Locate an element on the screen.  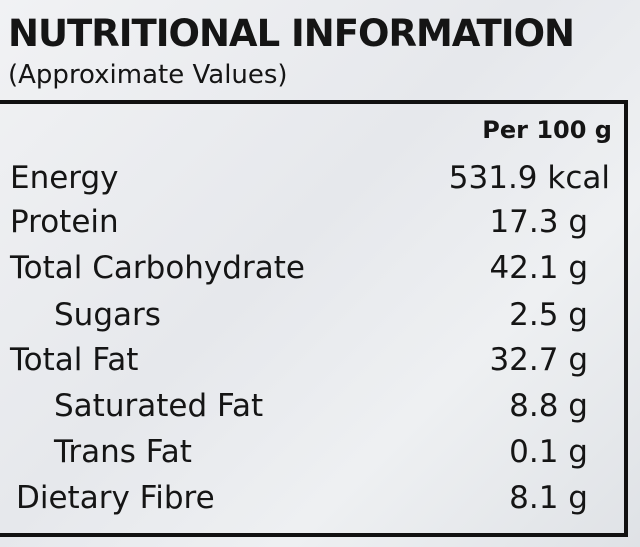
amount: 8.8 g is located at coordinates (548, 406).